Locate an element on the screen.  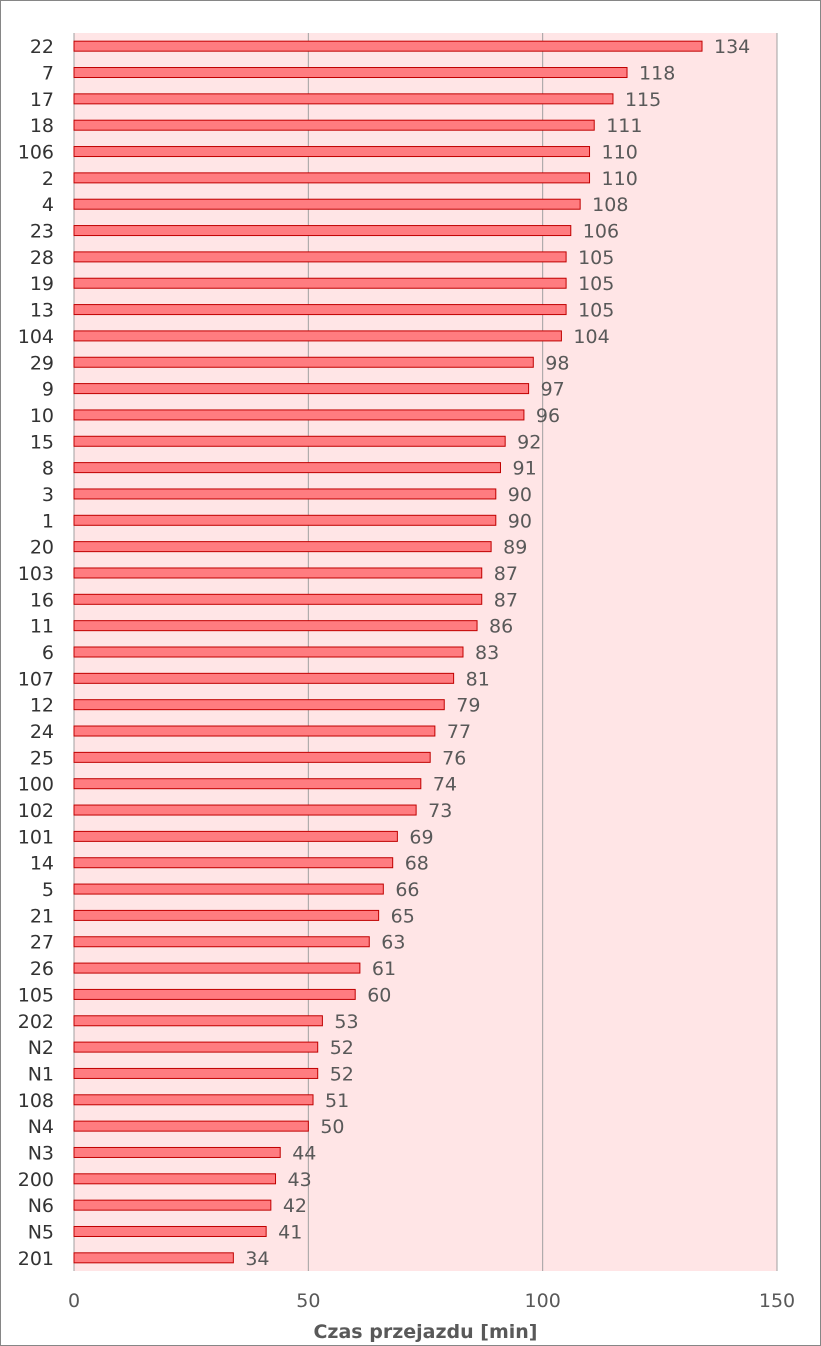
category-label: 19 is located at coordinates (42, 284).